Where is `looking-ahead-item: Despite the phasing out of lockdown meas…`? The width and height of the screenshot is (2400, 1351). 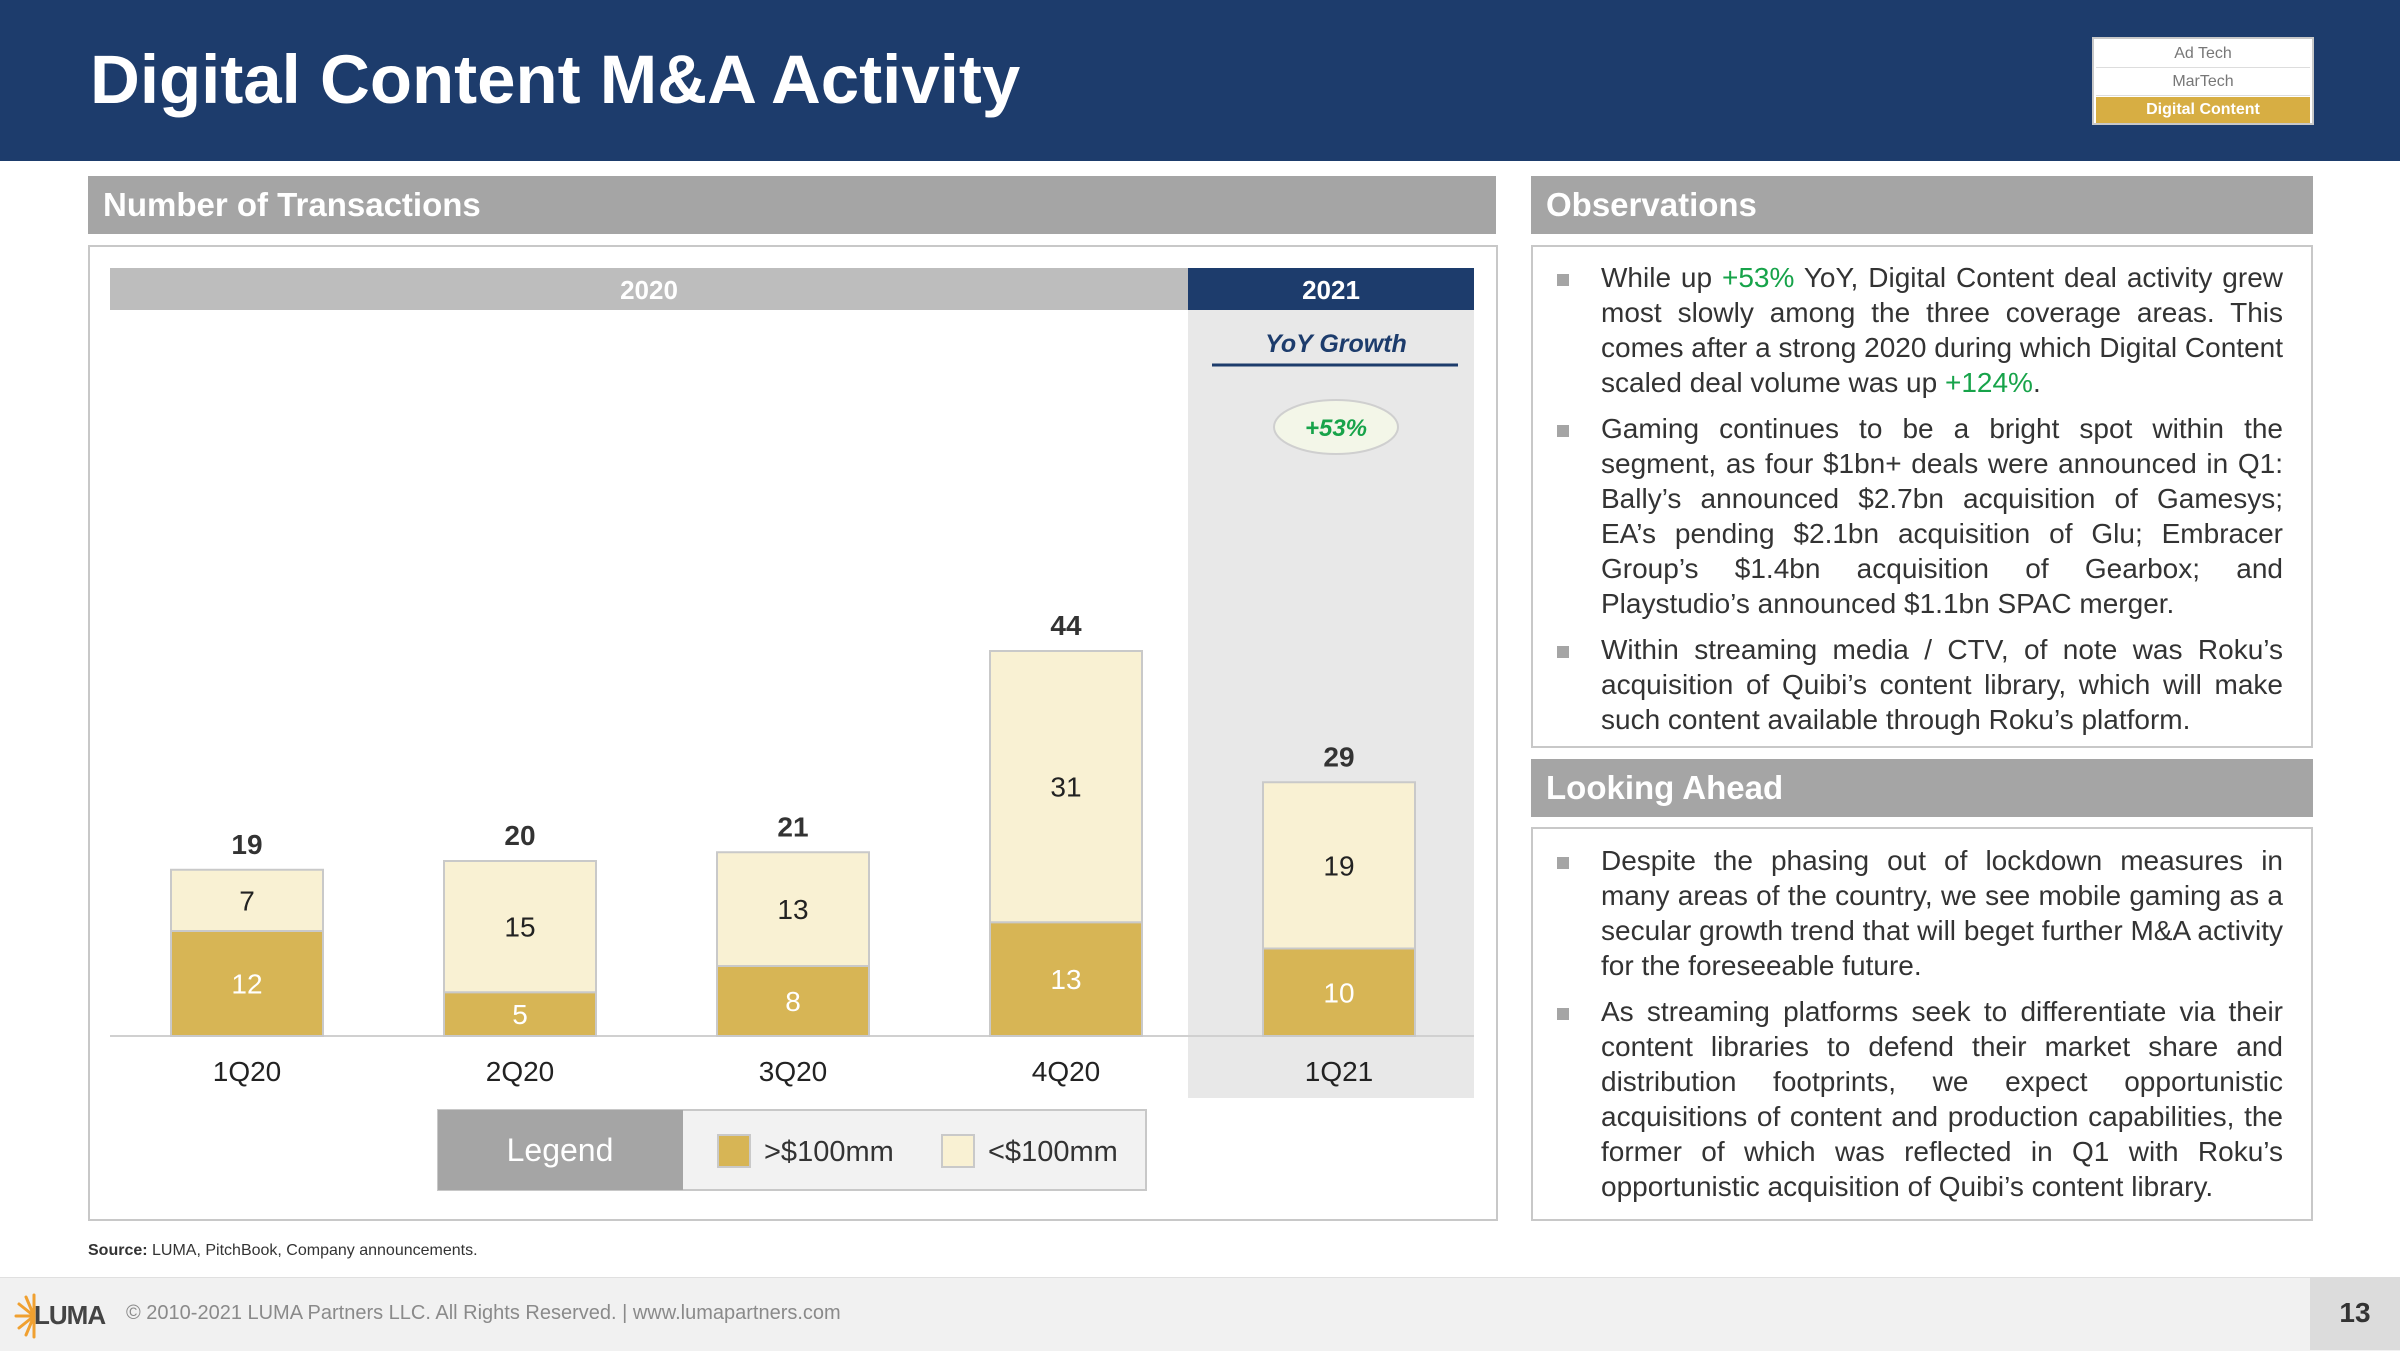 looking-ahead-item: Despite the phasing out of lockdown meas… is located at coordinates (1920, 913).